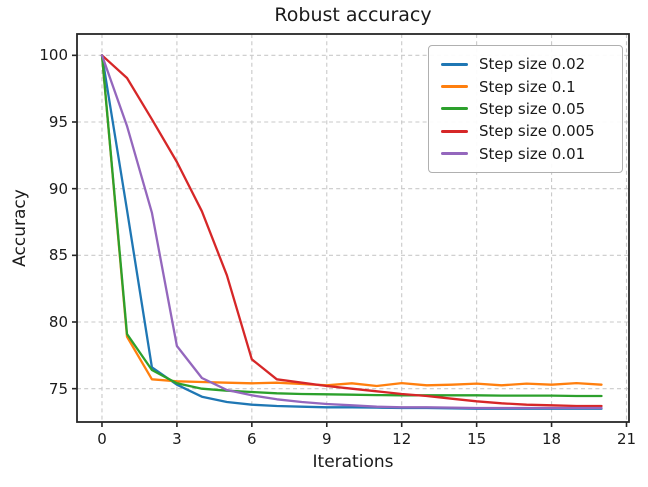 Image resolution: width=648 pixels, height=487 pixels. What do you see at coordinates (102, 439) in the screenshot?
I see `x-tick-label: 0` at bounding box center [102, 439].